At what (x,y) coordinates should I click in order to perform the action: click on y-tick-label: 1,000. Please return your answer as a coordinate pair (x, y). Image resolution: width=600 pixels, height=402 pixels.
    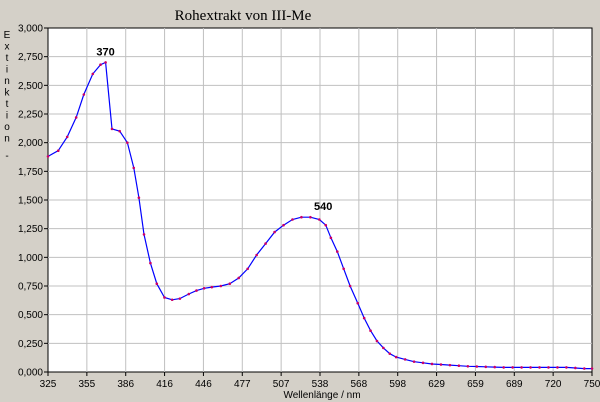
    Looking at the image, I should click on (30, 258).